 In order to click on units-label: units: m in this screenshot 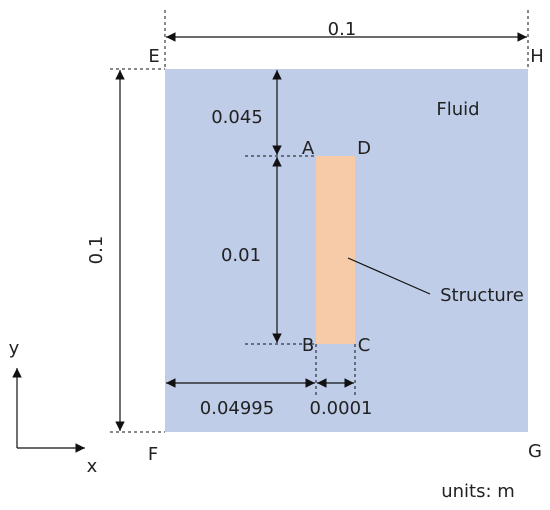, I will do `click(478, 491)`.